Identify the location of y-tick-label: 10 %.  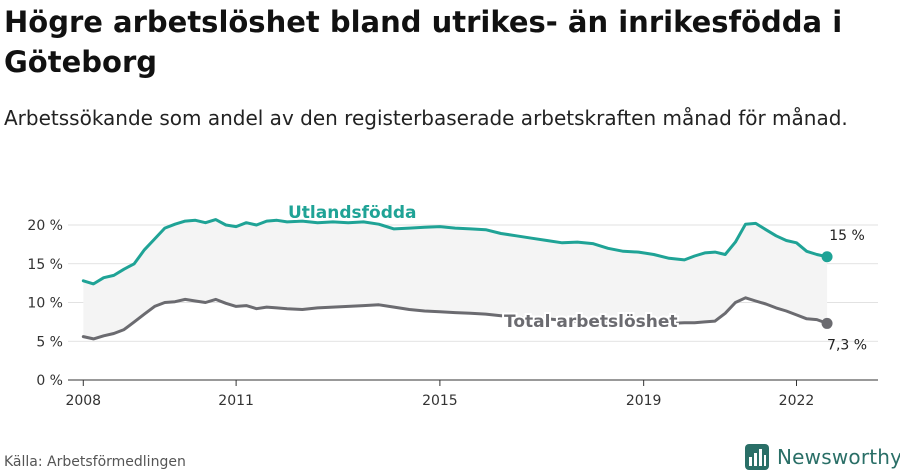
(45, 304).